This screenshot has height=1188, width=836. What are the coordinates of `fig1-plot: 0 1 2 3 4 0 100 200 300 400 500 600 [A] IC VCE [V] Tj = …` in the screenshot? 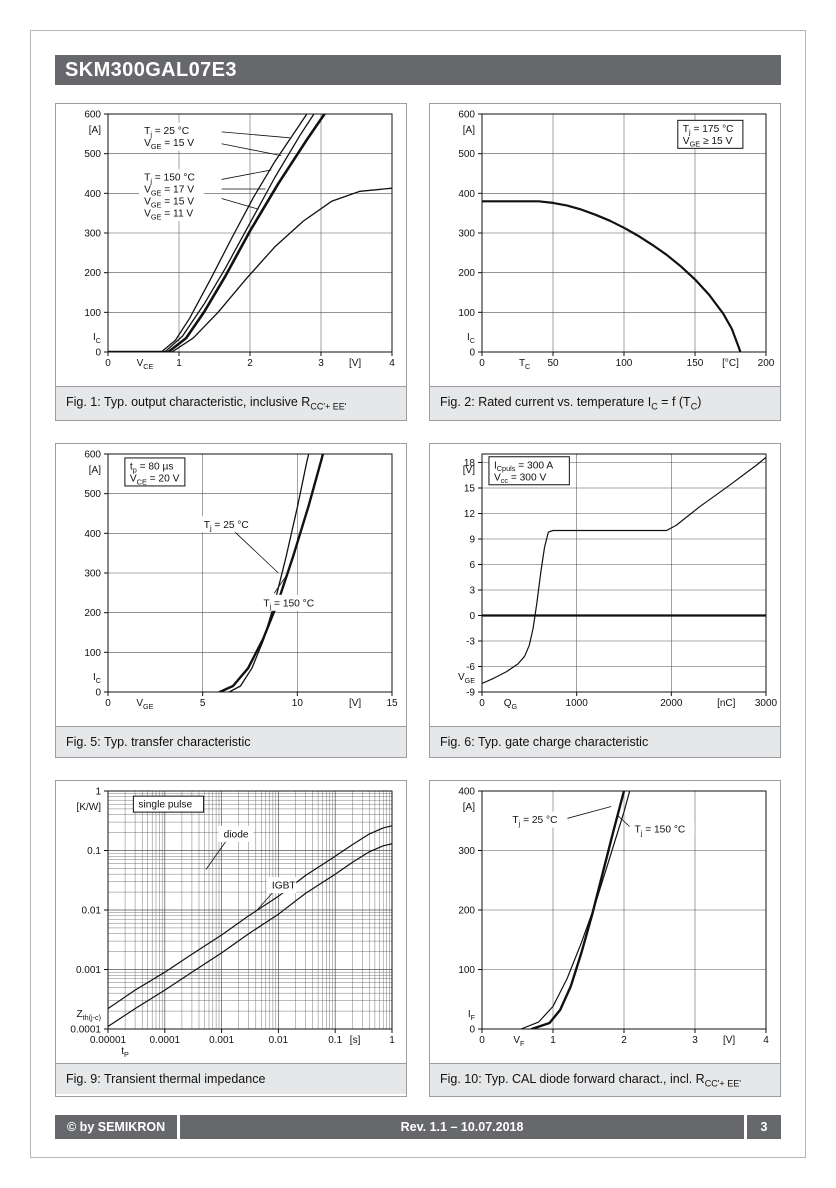 It's located at (239, 240).